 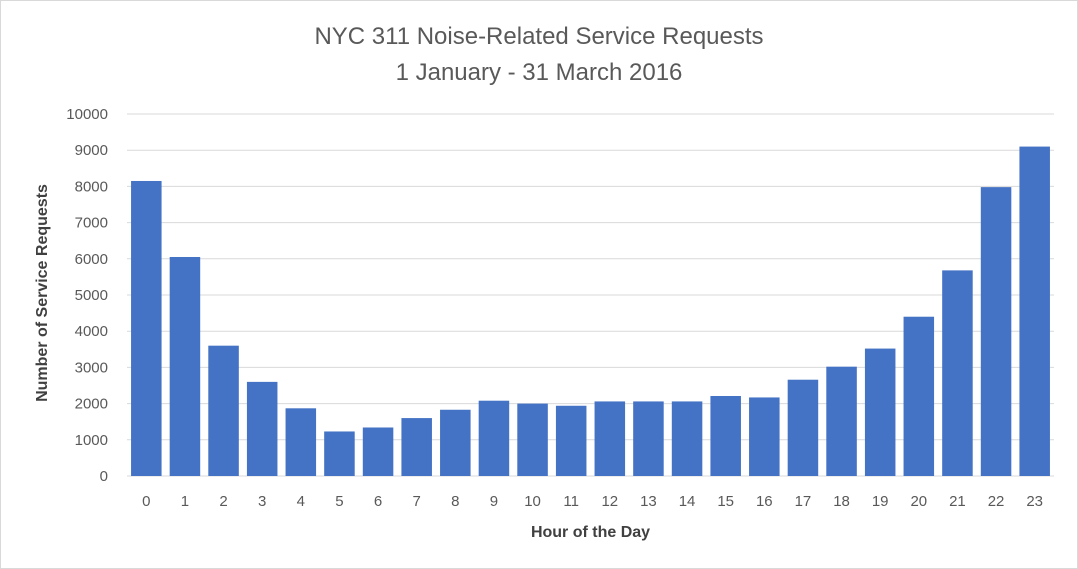 What do you see at coordinates (301, 501) in the screenshot?
I see `x-tick-label: 4` at bounding box center [301, 501].